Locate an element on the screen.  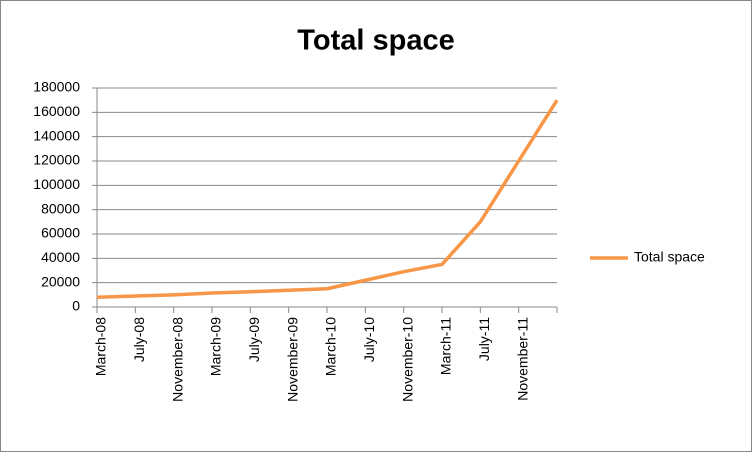
x-tick-label: March-08 is located at coordinates (101, 346).